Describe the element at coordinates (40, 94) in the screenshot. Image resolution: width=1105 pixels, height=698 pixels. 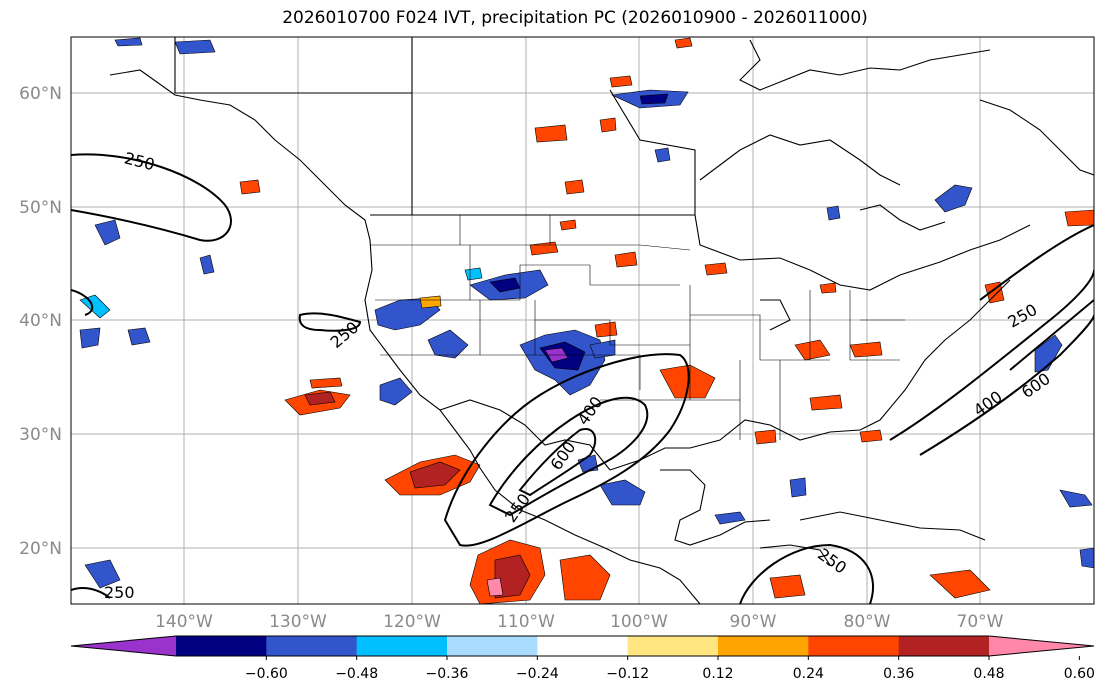
I see `lat-tick: 60°N` at that location.